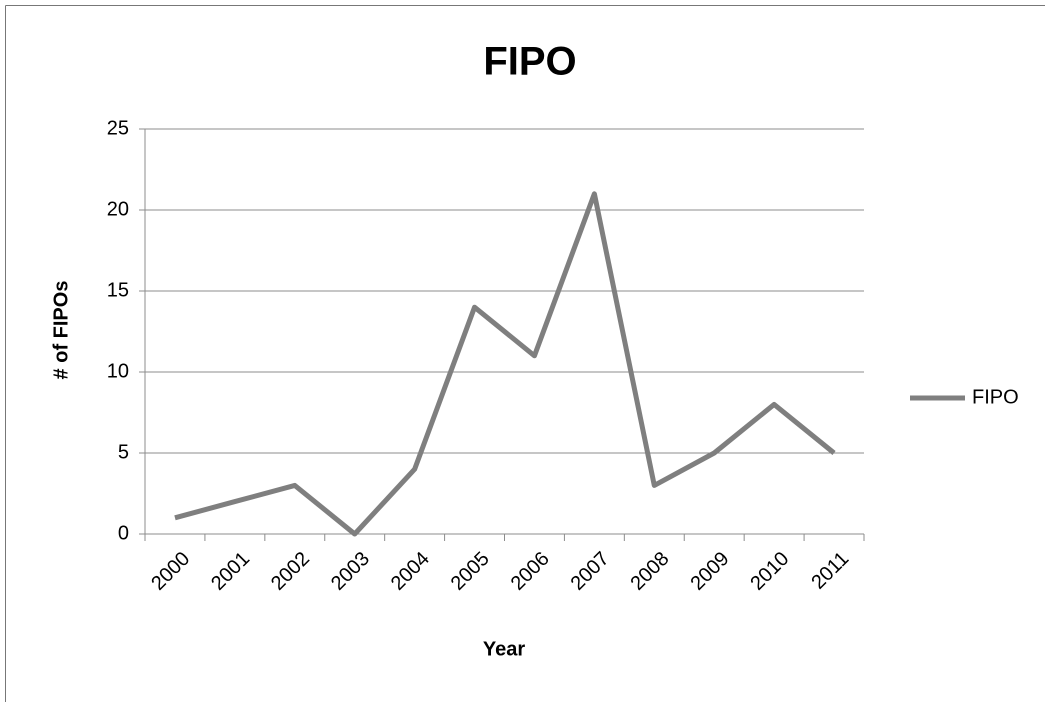  What do you see at coordinates (530, 571) in the screenshot?
I see `x-tick-label: 2006` at bounding box center [530, 571].